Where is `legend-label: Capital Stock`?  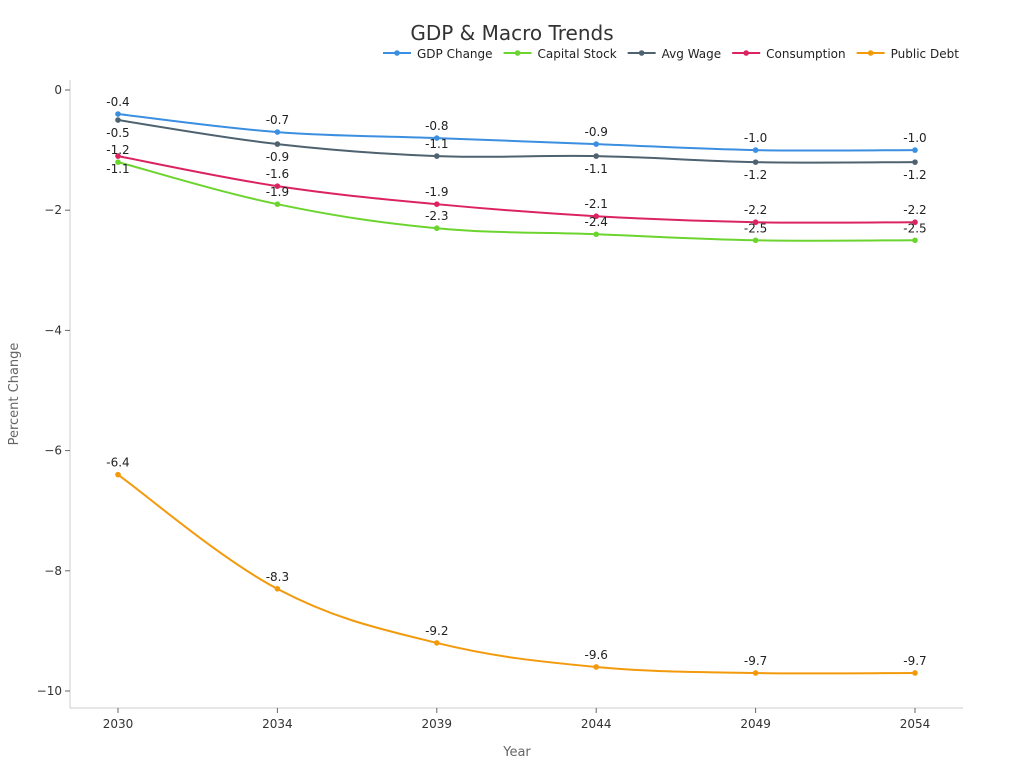
legend-label: Capital Stock is located at coordinates (577, 54).